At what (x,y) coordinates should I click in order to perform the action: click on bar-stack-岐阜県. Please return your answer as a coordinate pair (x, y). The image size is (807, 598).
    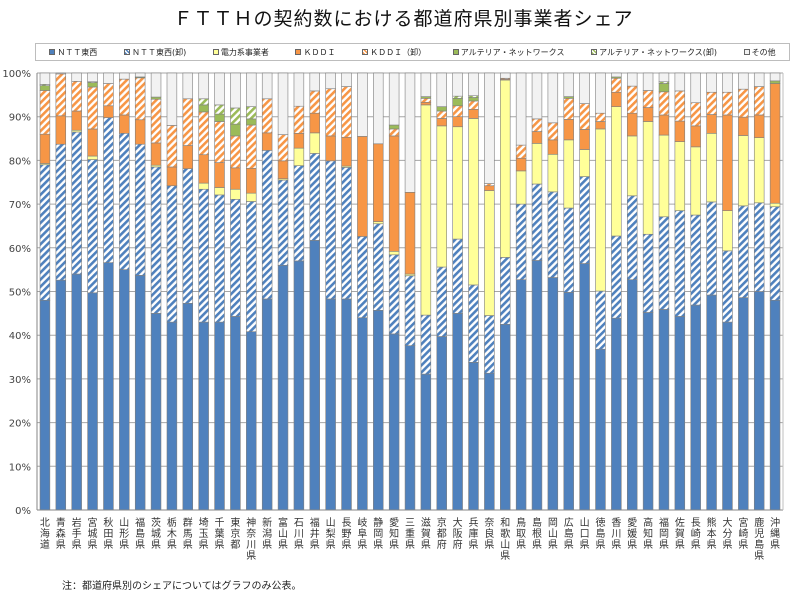
    Looking at the image, I should click on (362, 291).